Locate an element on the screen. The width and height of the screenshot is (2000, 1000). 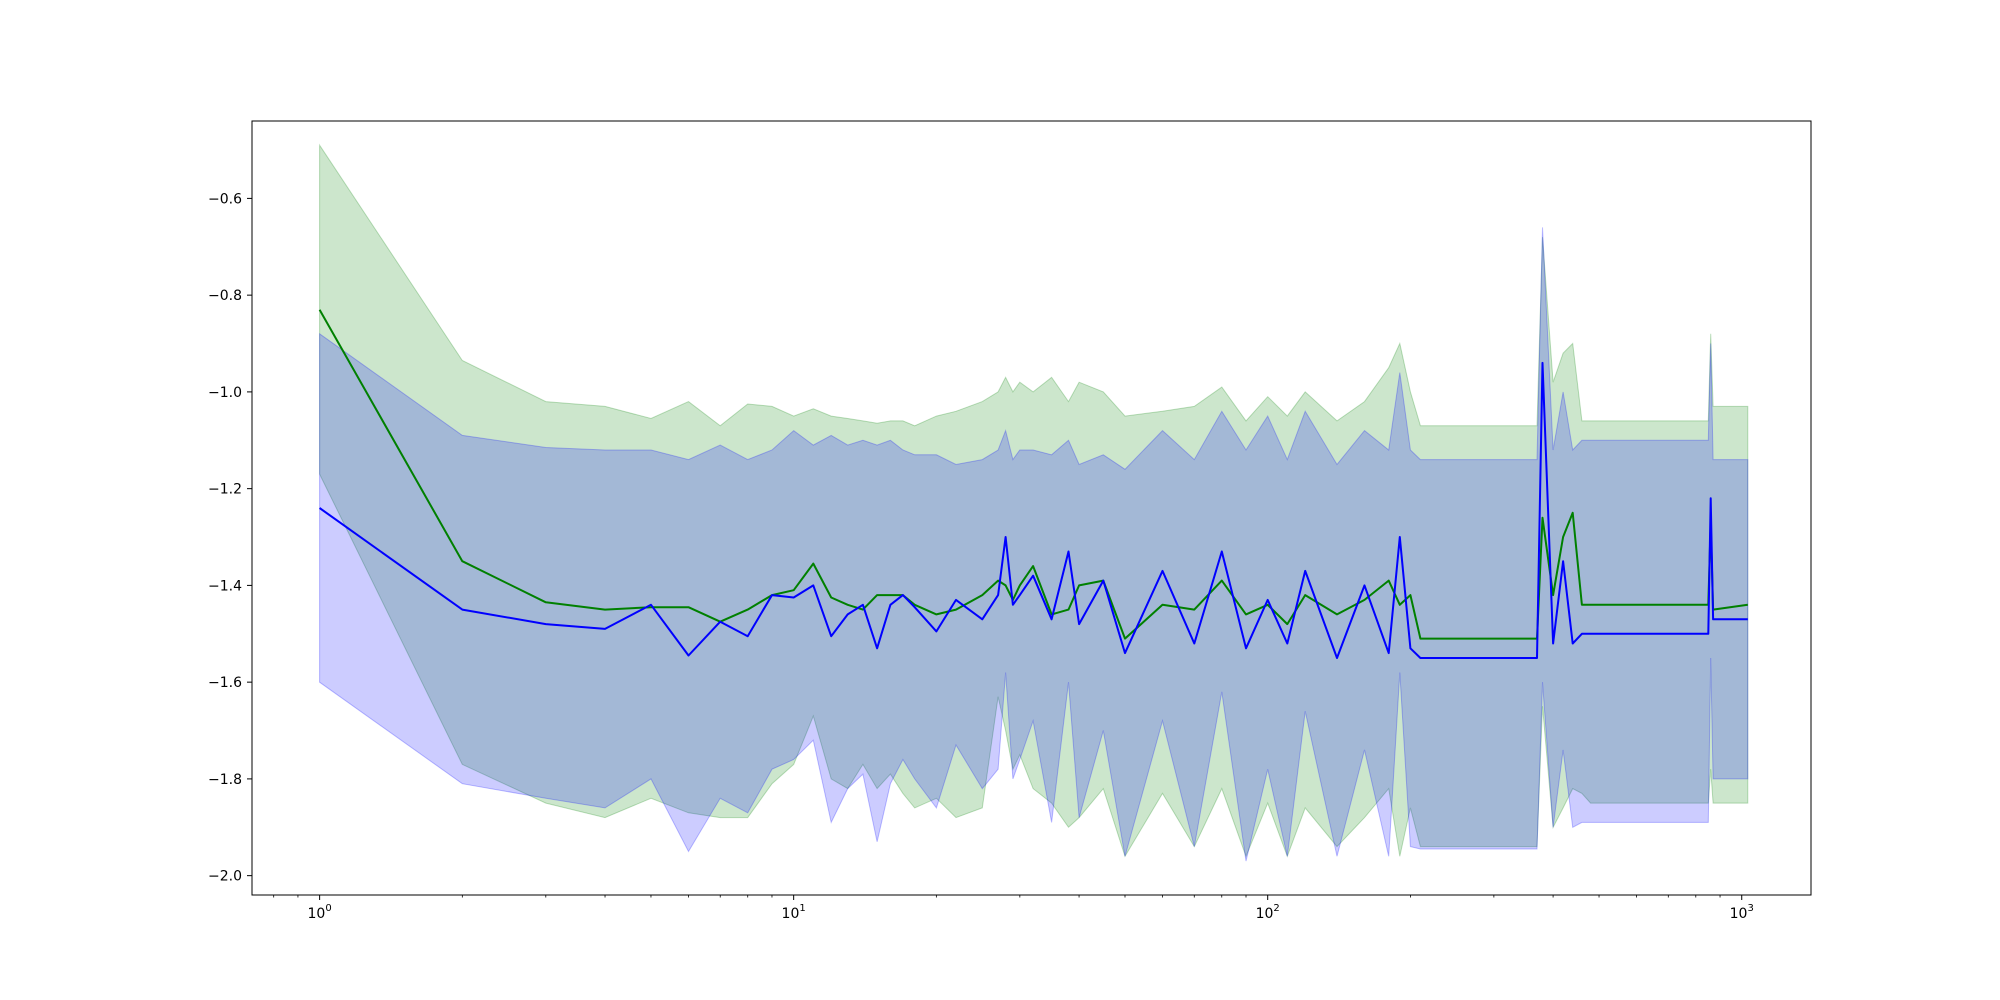
y-tick-label: −0.8 is located at coordinates (225, 296).